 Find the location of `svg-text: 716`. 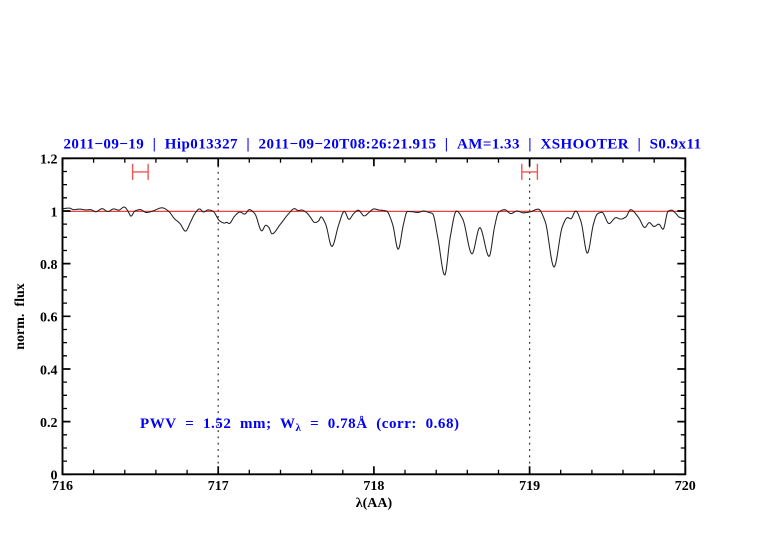

svg-text: 716 is located at coordinates (62, 486).